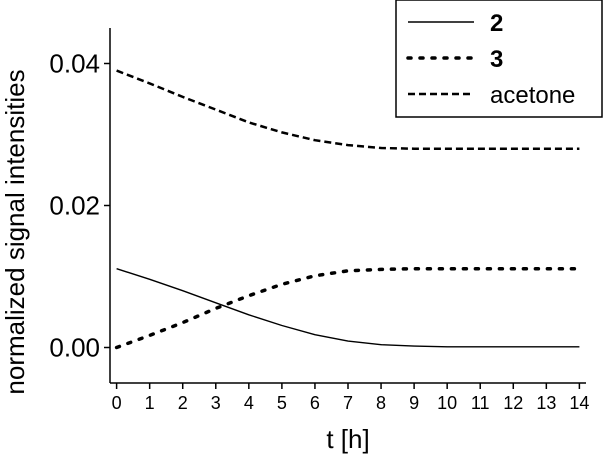 Image resolution: width=605 pixels, height=463 pixels. What do you see at coordinates (347, 439) in the screenshot?
I see `x-axis-title: t [h]` at bounding box center [347, 439].